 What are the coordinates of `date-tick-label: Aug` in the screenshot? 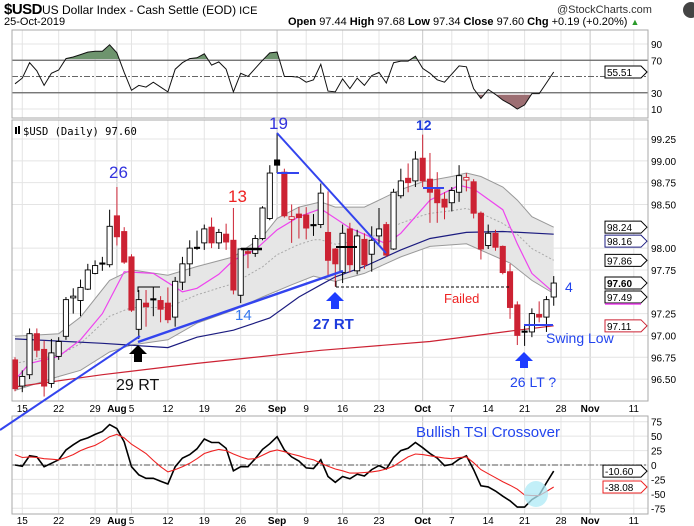 It's located at (116, 521).